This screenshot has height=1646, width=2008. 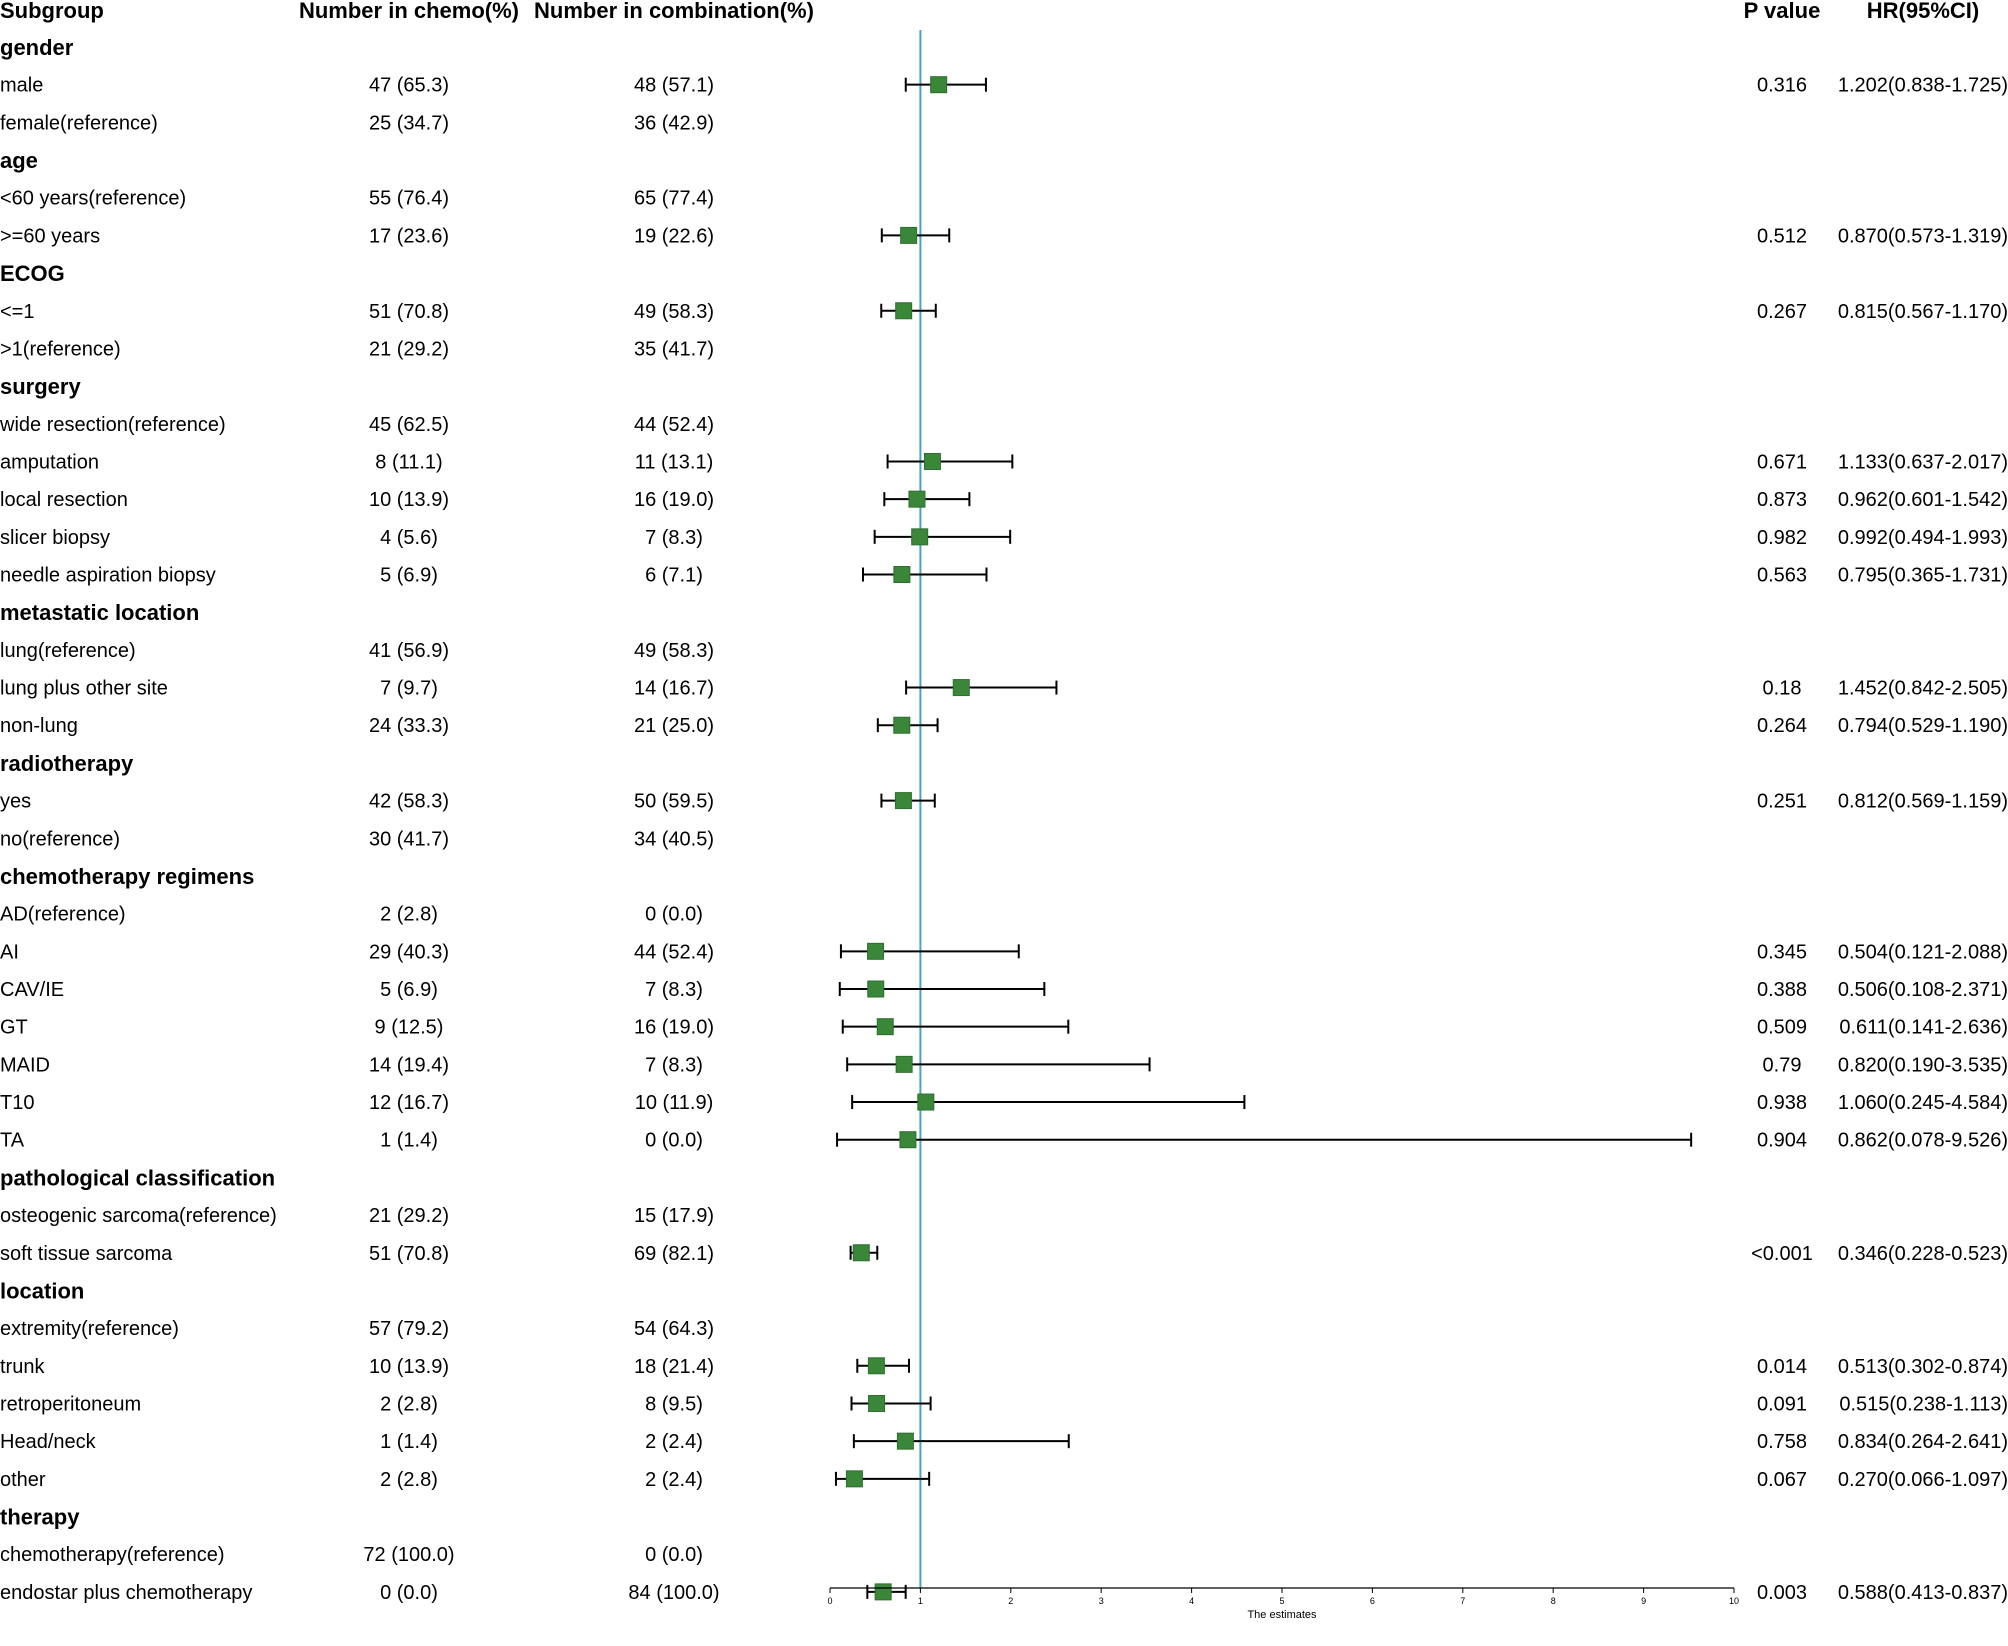 What do you see at coordinates (408, 462) in the screenshot?
I see `chemo-count: 8 (11.1)` at bounding box center [408, 462].